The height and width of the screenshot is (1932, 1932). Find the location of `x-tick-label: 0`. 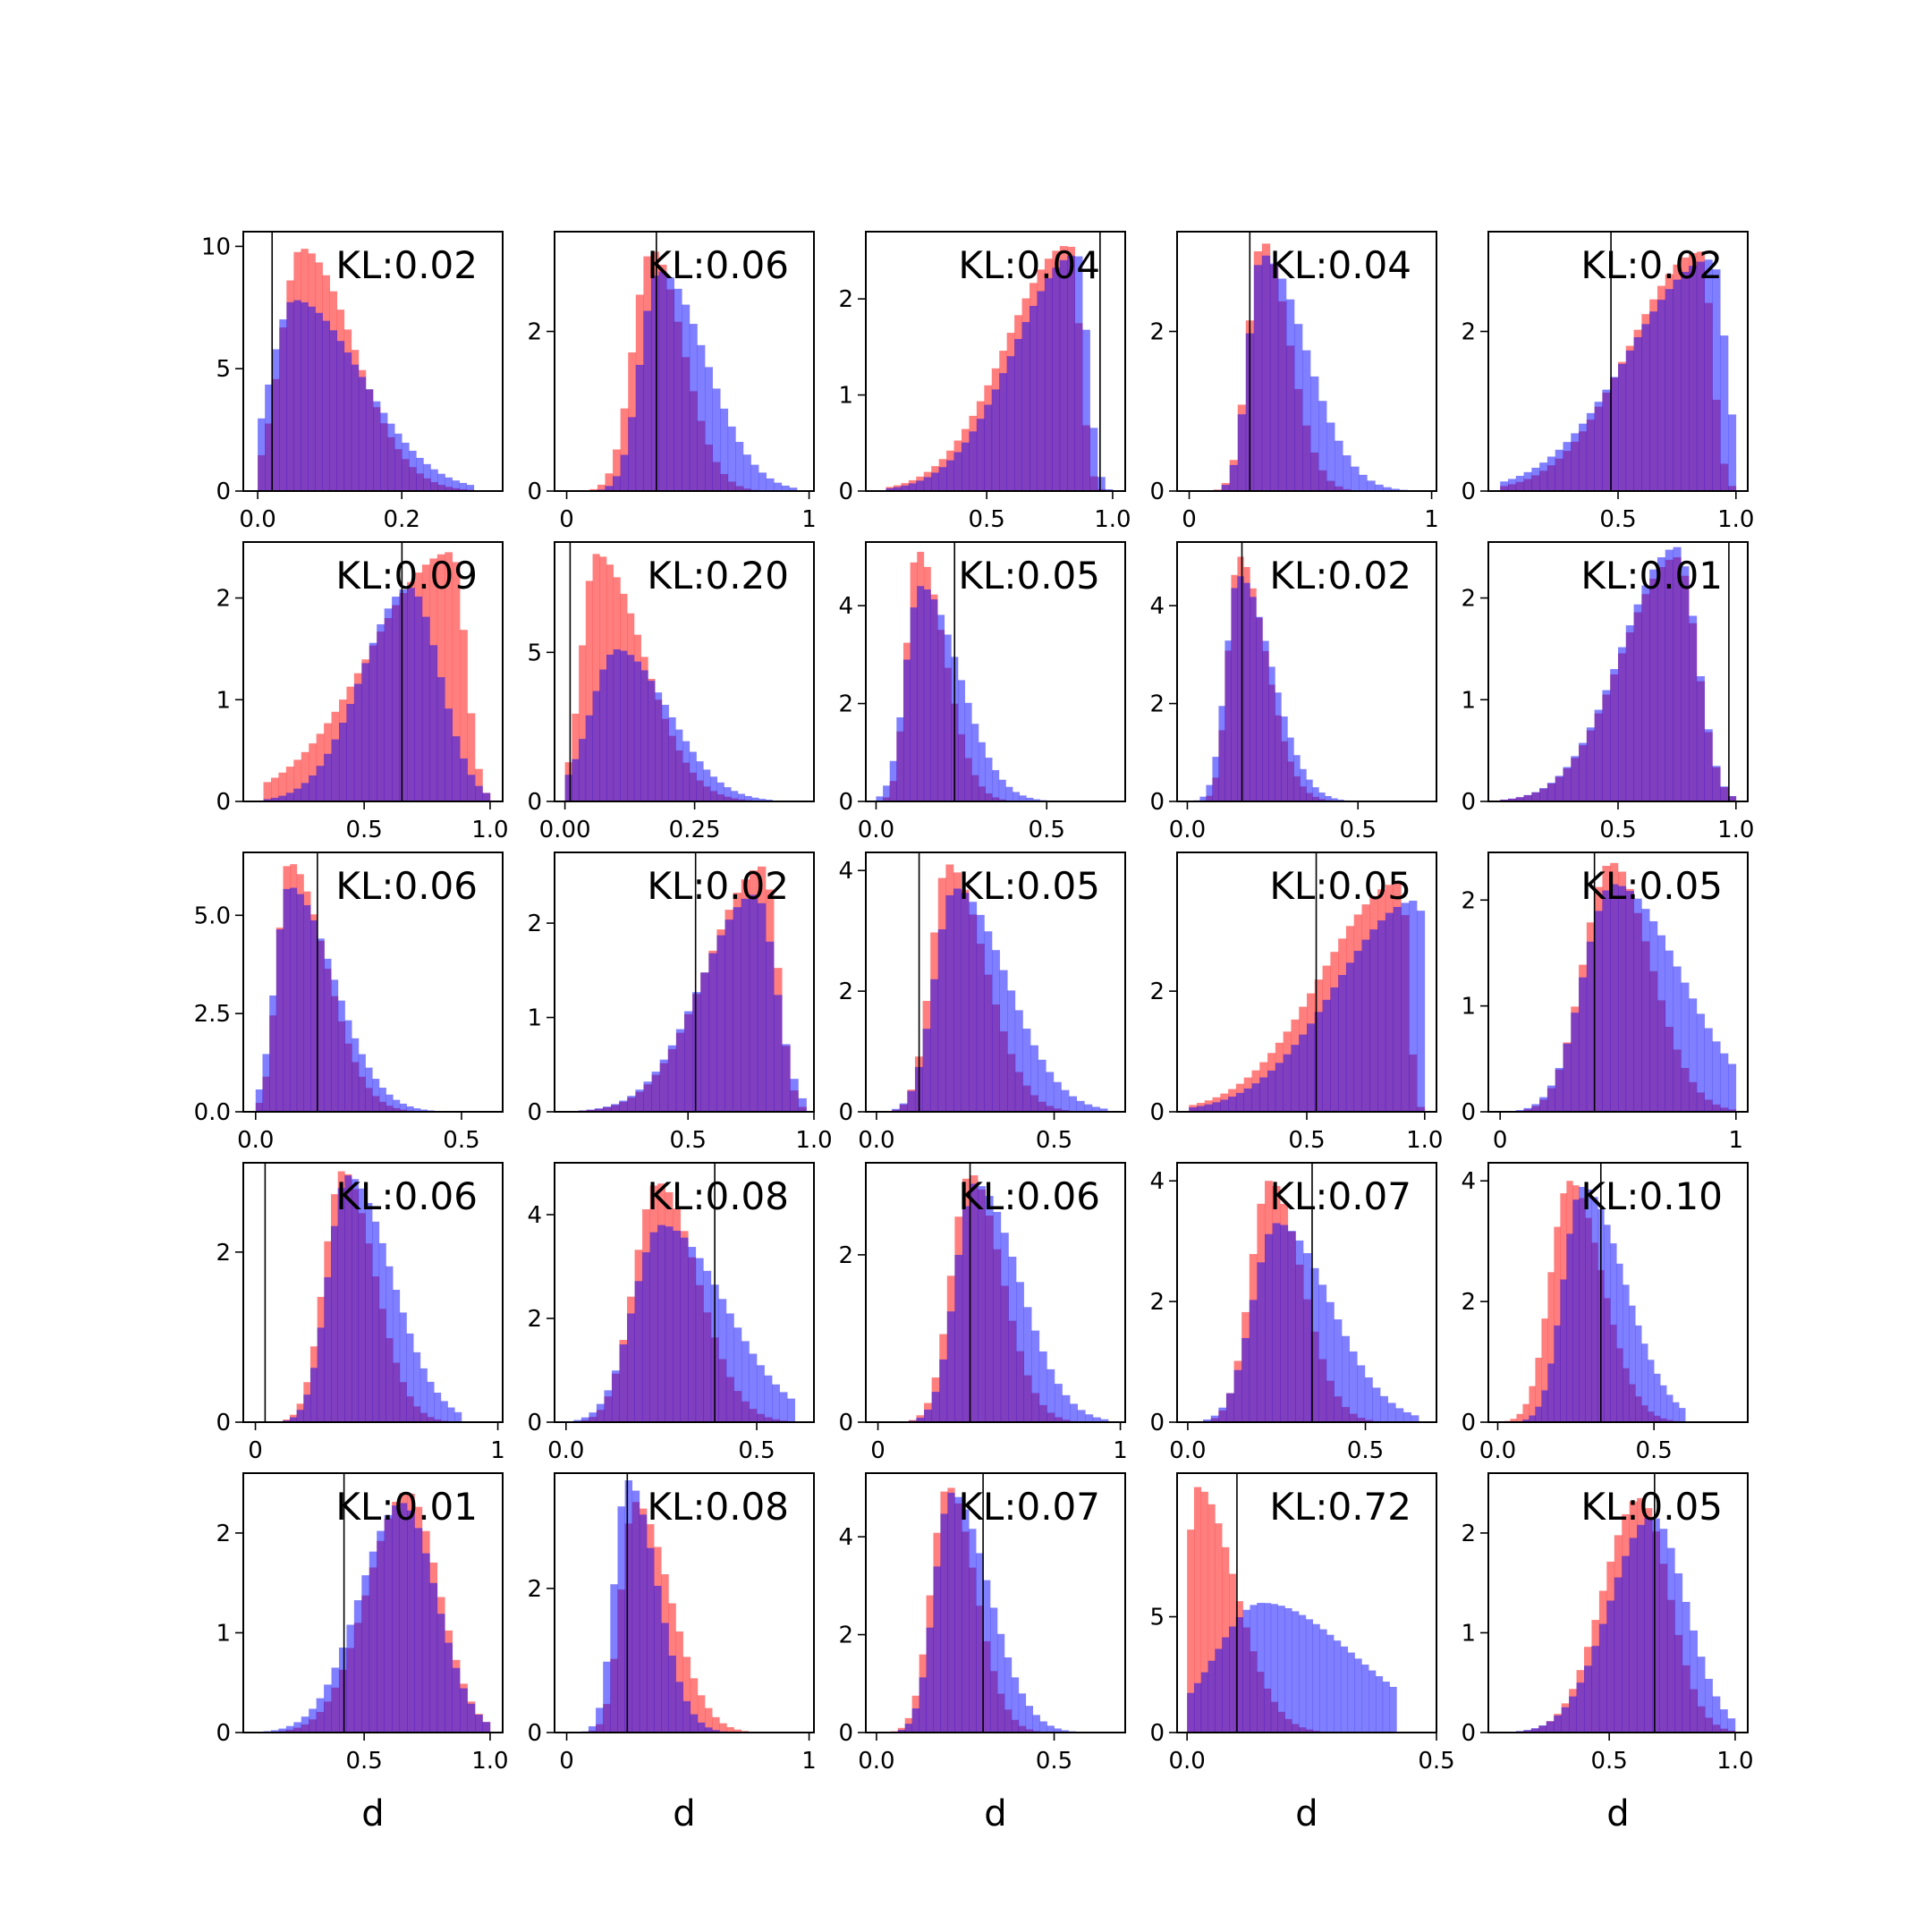

x-tick-label: 0 is located at coordinates (1189, 519).